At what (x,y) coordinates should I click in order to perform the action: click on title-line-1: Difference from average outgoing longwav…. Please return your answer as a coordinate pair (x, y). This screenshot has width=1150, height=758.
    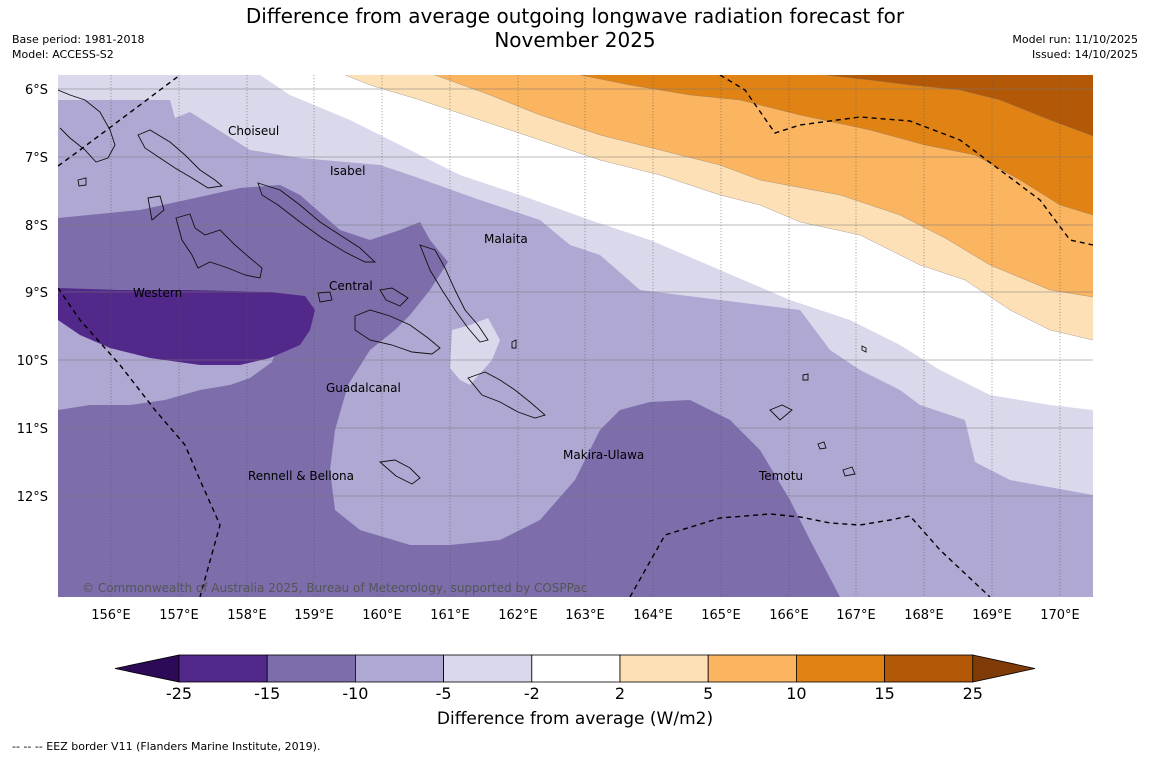
    Looking at the image, I should click on (575, 16).